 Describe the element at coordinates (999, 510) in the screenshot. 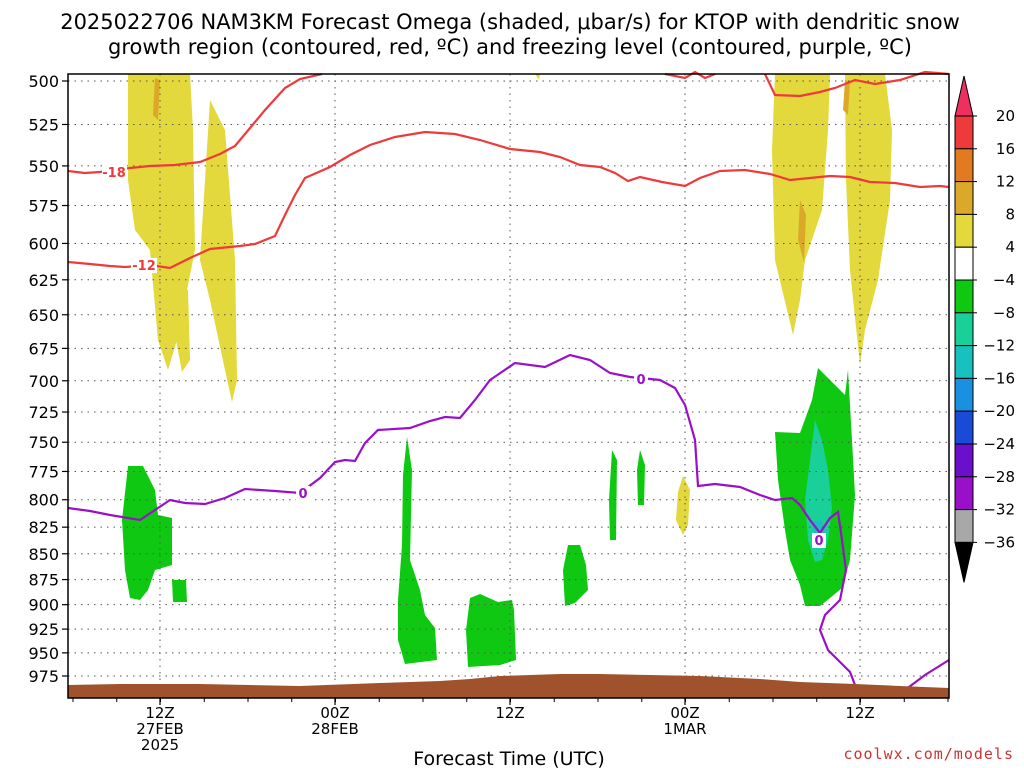

I see `colorbar-label: −32` at that location.